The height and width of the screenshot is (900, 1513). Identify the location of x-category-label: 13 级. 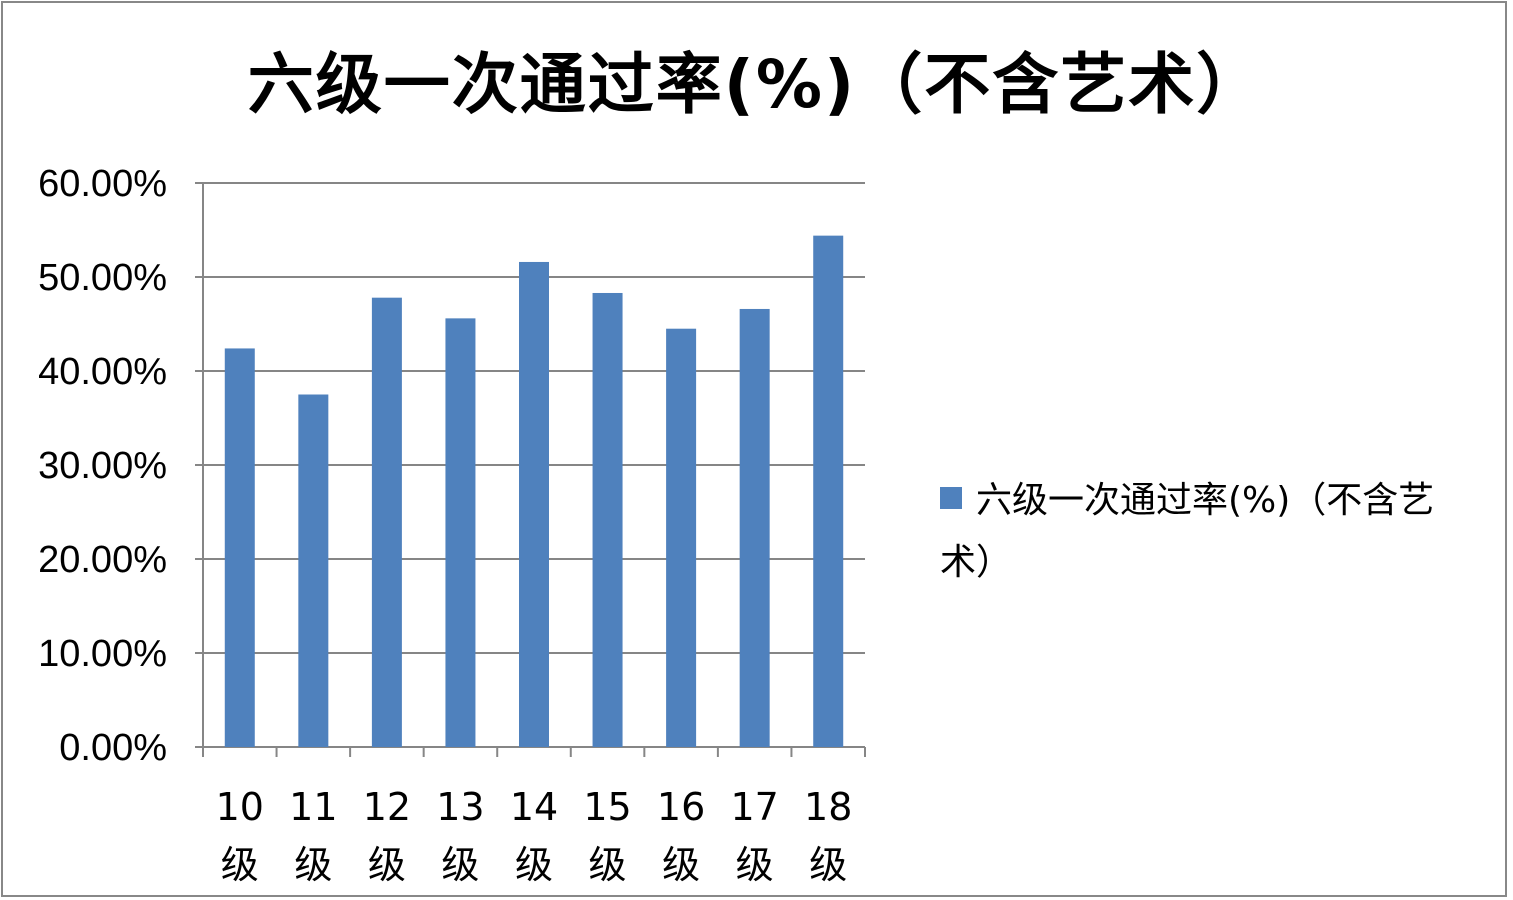
(460, 836).